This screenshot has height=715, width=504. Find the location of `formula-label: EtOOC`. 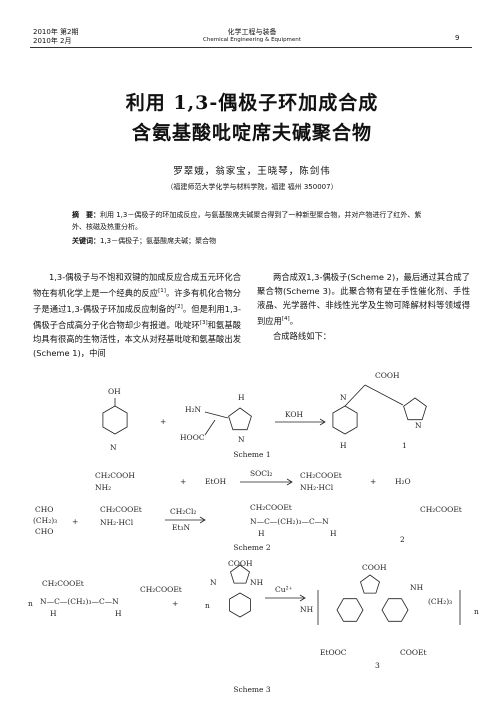

formula-label: EtOOC is located at coordinates (333, 652).